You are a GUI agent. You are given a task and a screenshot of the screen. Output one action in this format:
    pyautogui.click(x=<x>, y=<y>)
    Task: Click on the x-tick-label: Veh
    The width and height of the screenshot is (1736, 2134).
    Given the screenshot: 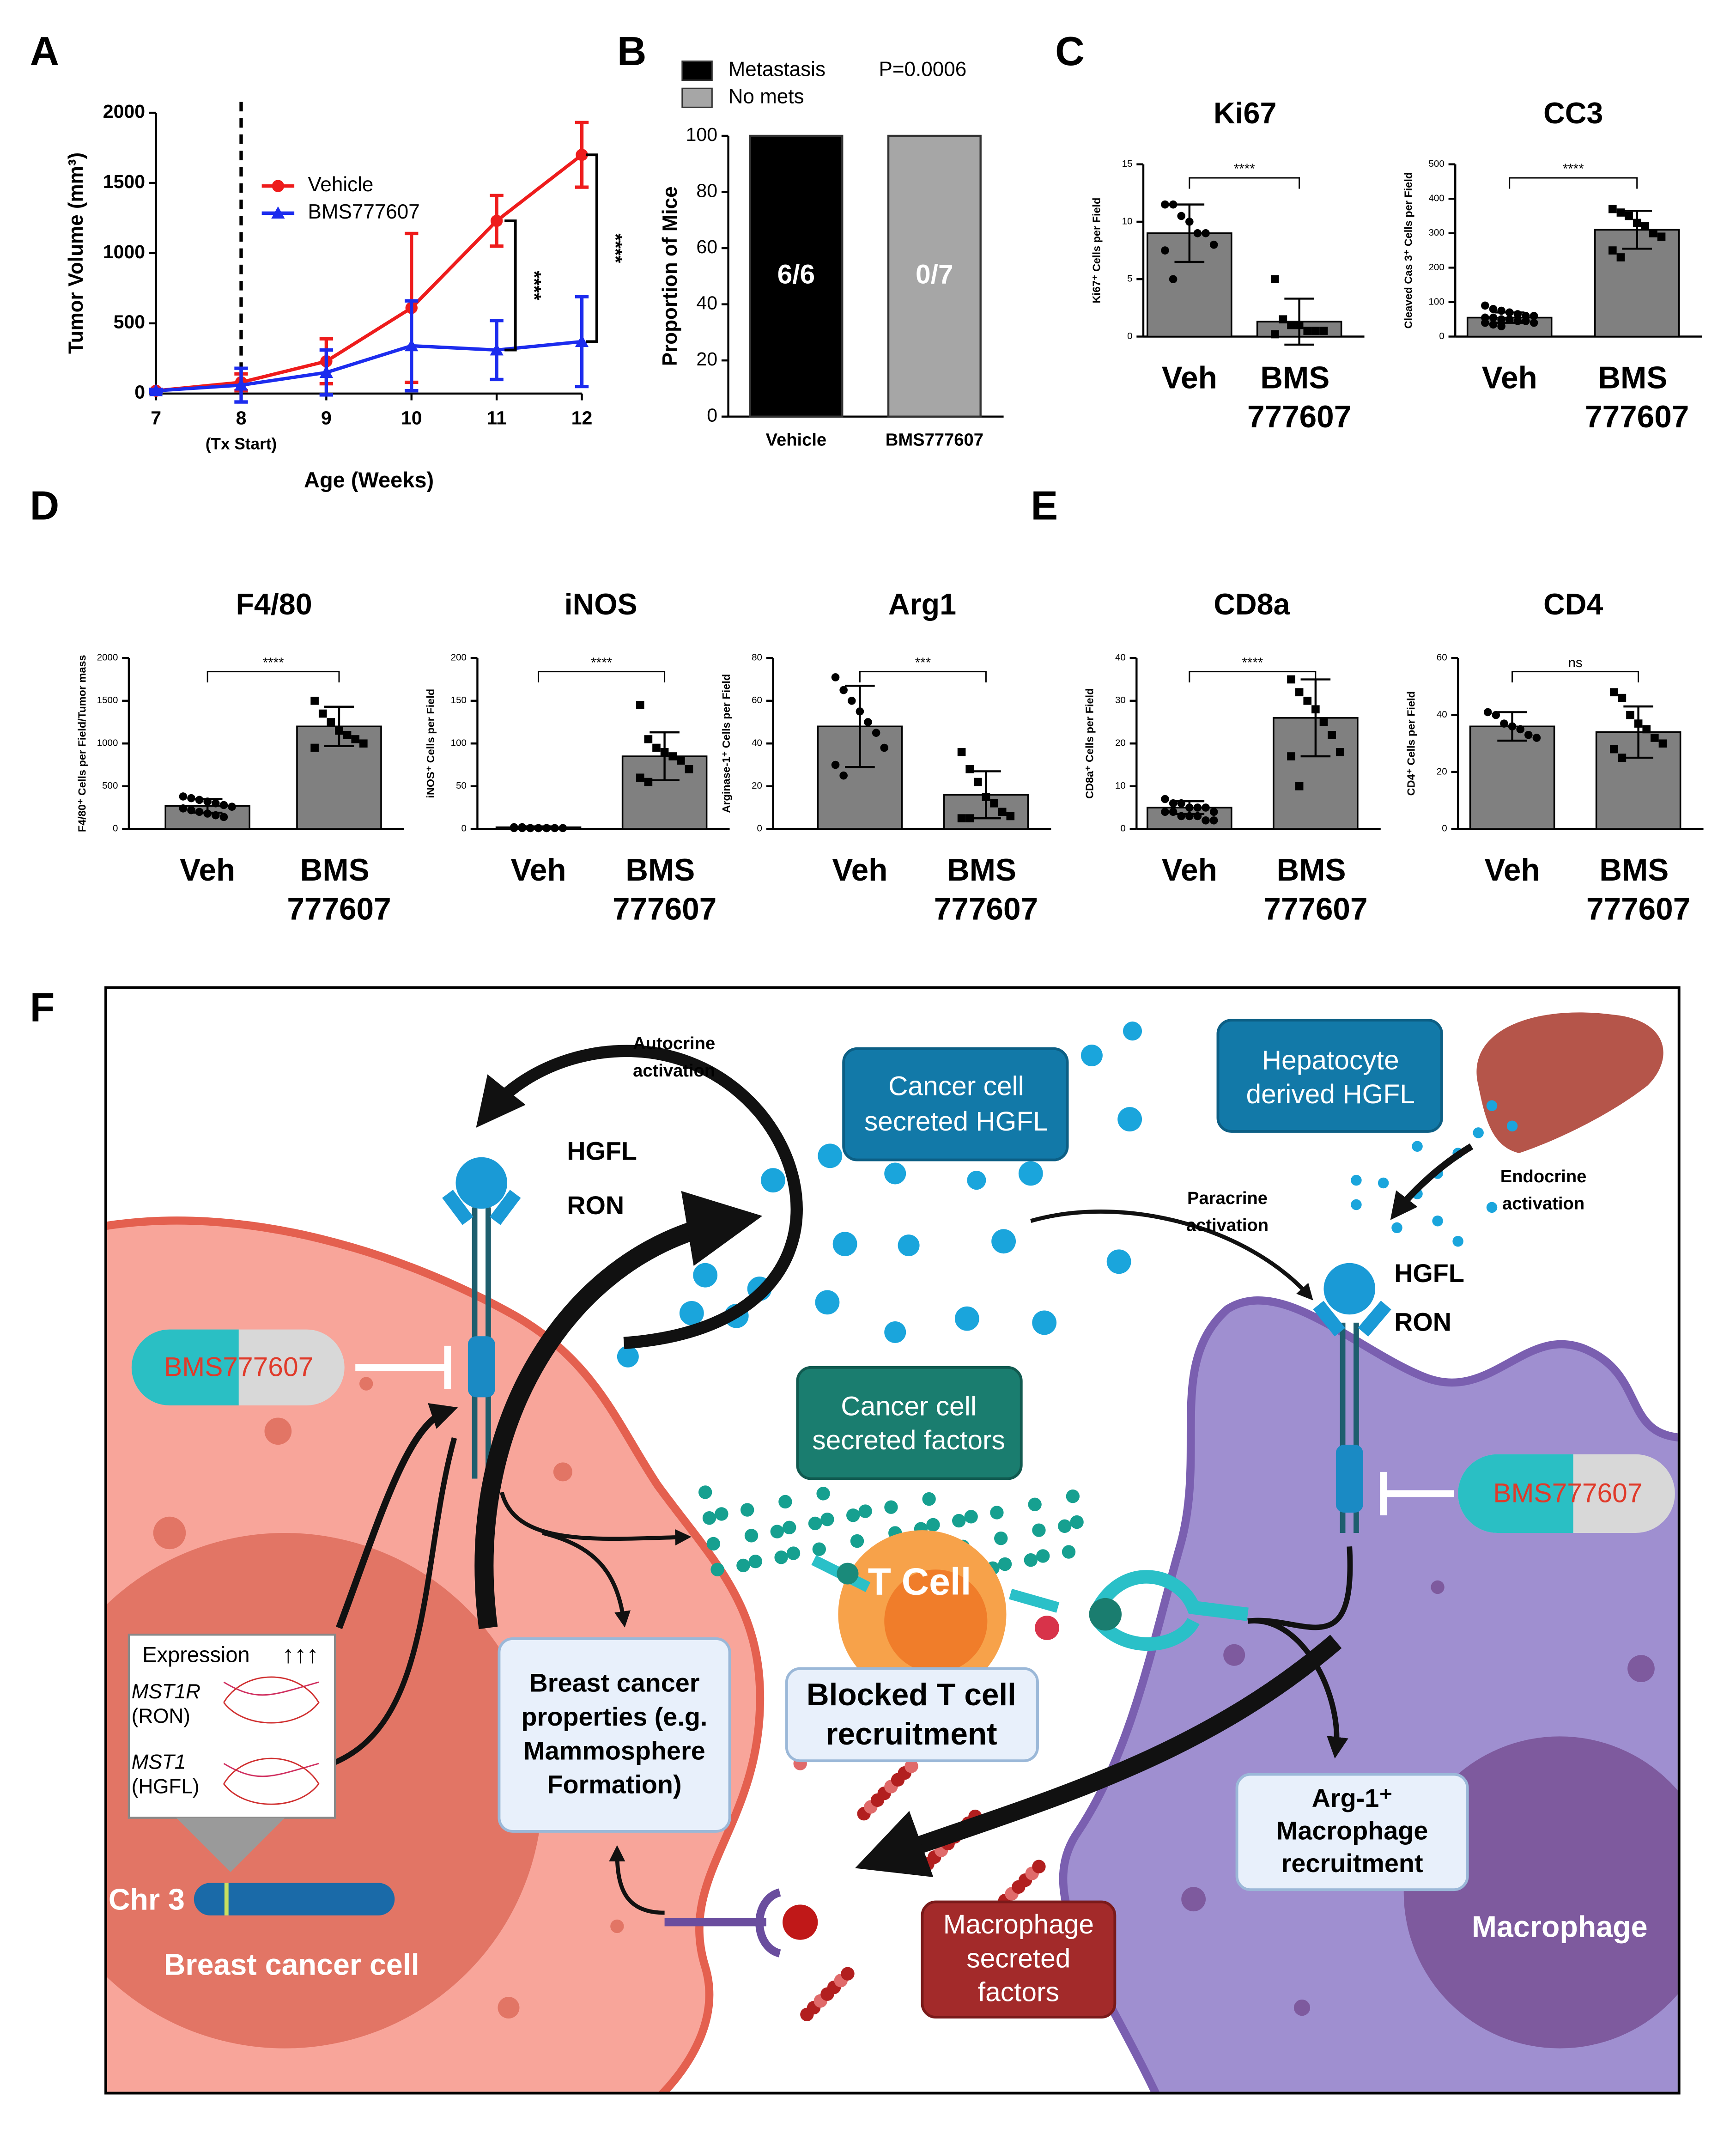 What is the action you would take?
    pyautogui.click(x=208, y=870)
    